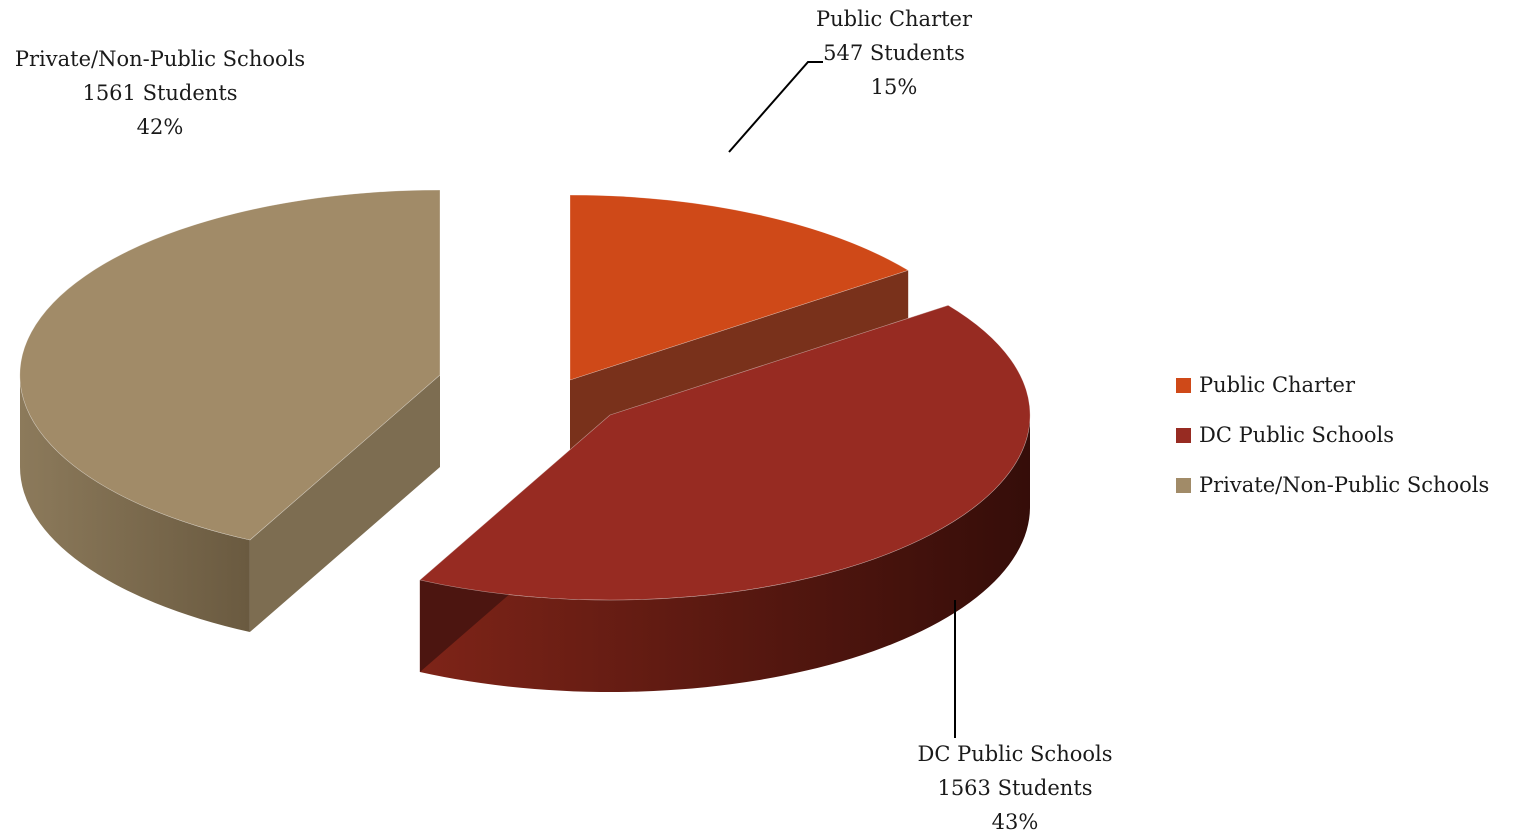  Describe the element at coordinates (1183, 435) in the screenshot. I see `legend-swatch-dc-public-schools` at that location.